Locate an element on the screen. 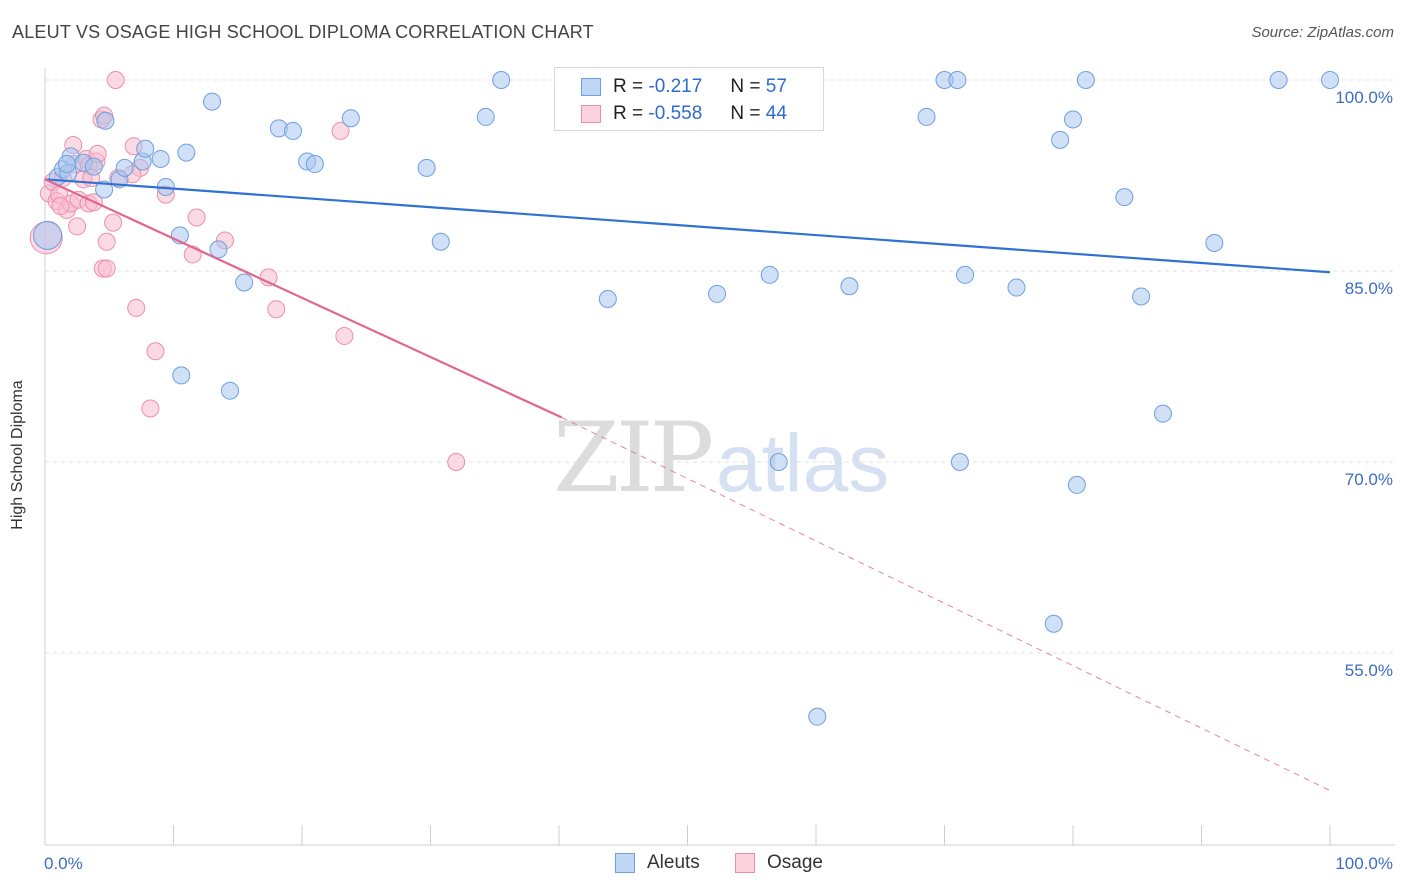 The height and width of the screenshot is (892, 1406). bottom-legend-osage: Osage is located at coordinates (779, 863).